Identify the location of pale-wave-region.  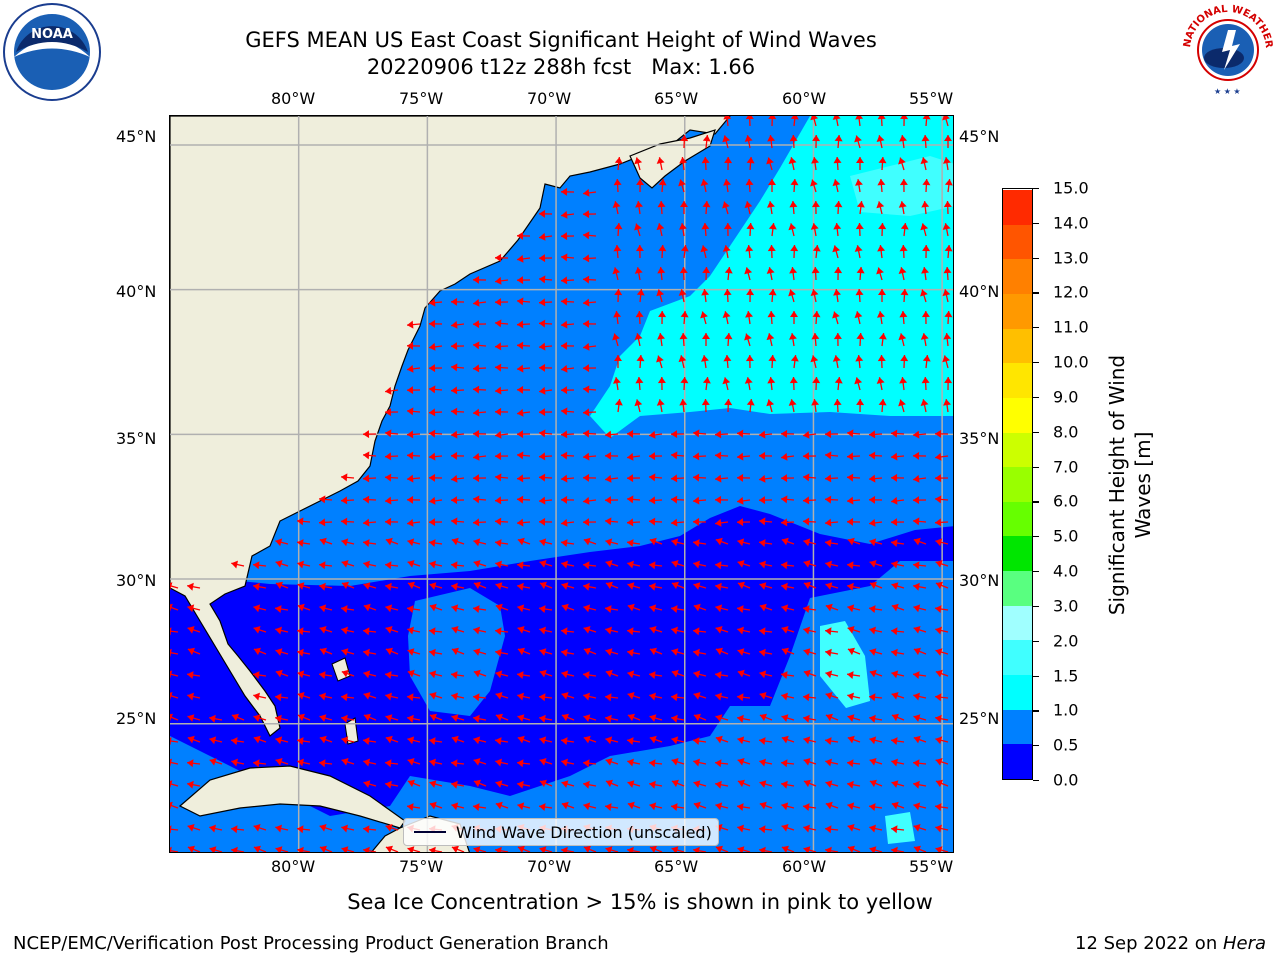
(901, 186).